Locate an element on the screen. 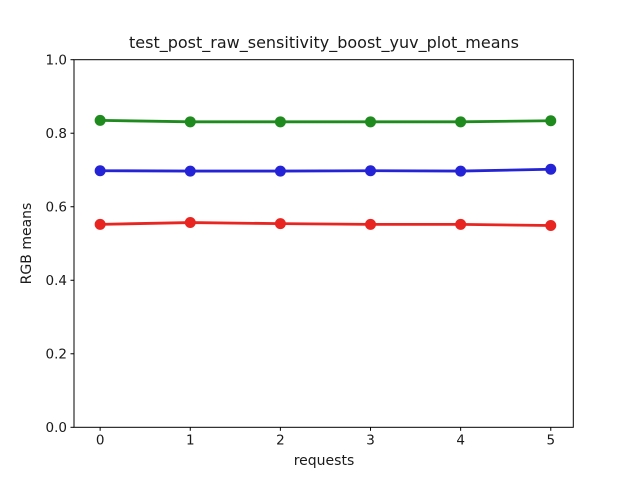  y-tick-label: 0.2 is located at coordinates (56, 355).